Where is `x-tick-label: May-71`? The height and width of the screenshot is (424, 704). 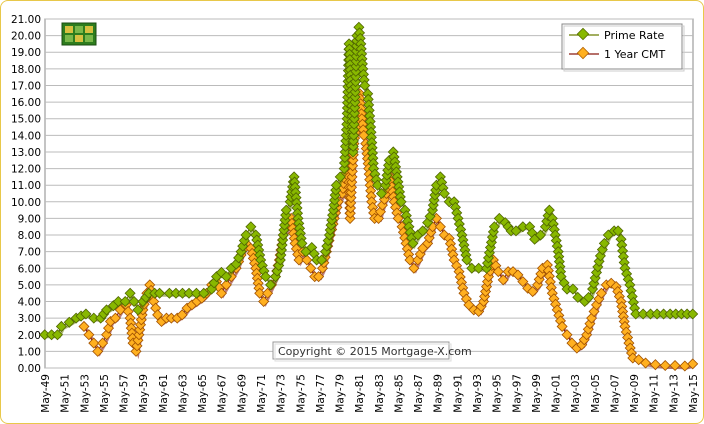
x-tick-label: May-71 is located at coordinates (262, 393).